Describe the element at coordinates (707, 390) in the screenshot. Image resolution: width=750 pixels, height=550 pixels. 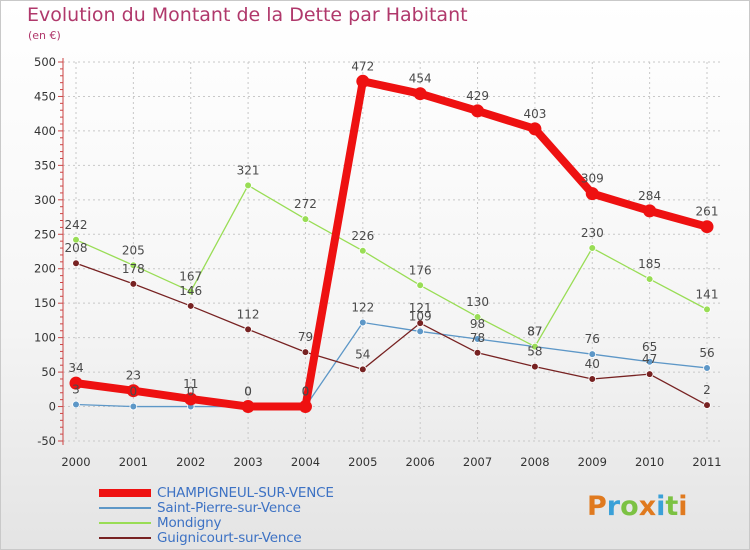
I see `data-label: 2` at that location.